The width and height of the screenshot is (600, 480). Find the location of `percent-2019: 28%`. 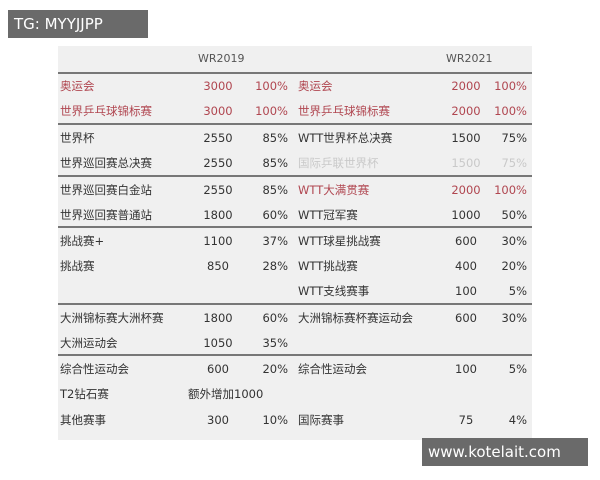

percent-2019: 28% is located at coordinates (275, 266).